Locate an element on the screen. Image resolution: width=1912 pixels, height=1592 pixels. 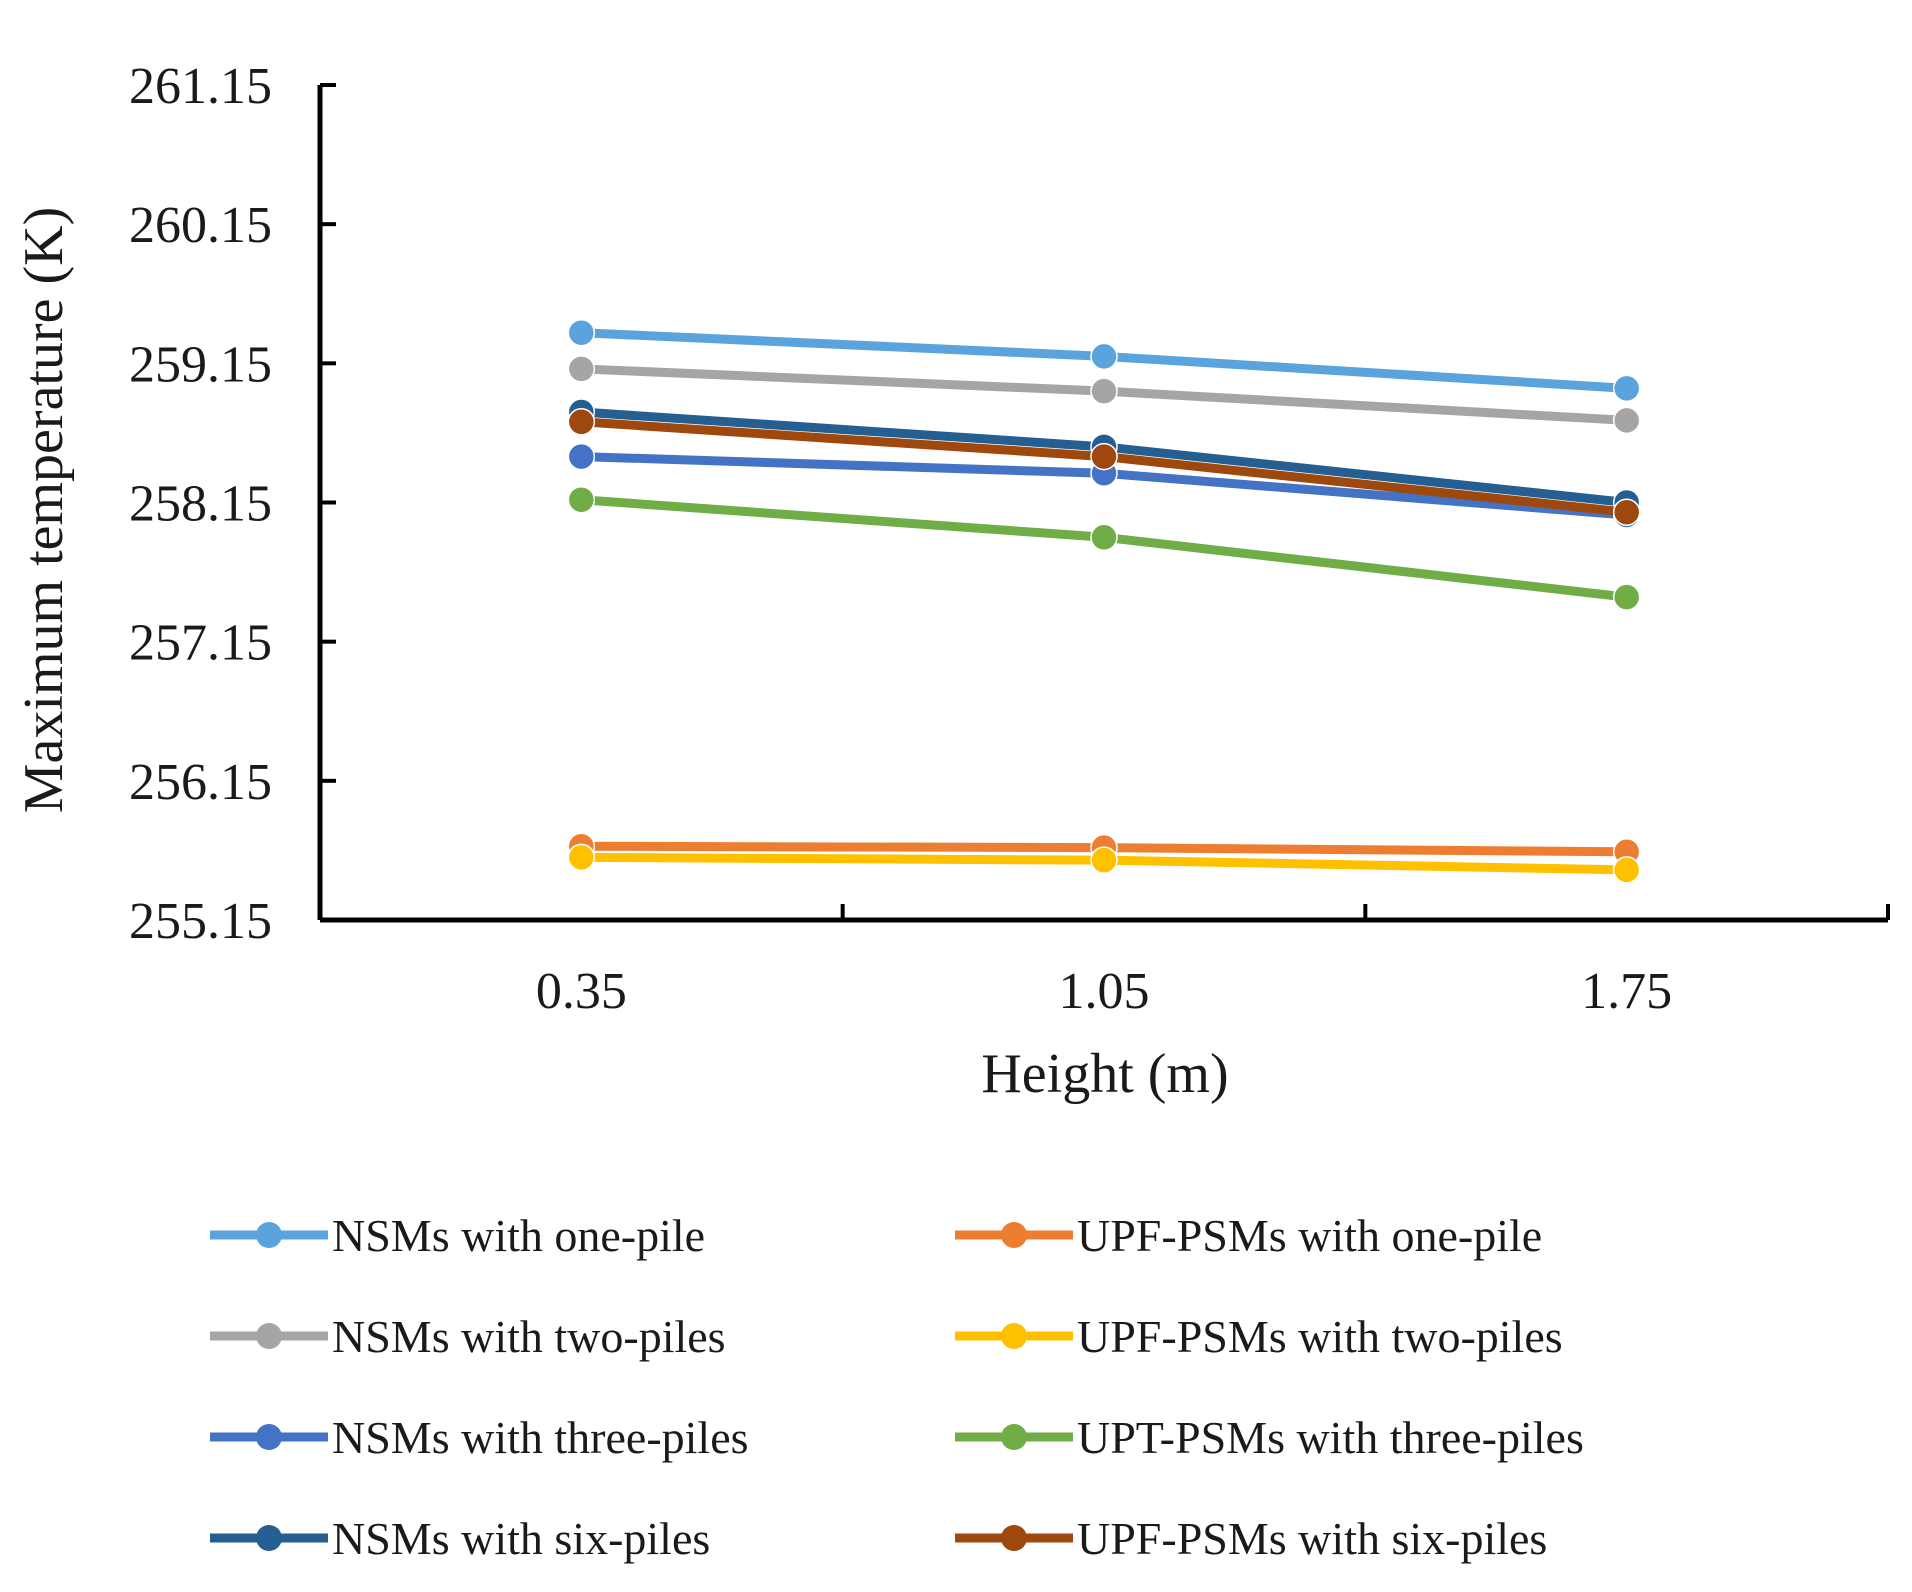
y-tick-label: 259.15 is located at coordinates (200, 364).